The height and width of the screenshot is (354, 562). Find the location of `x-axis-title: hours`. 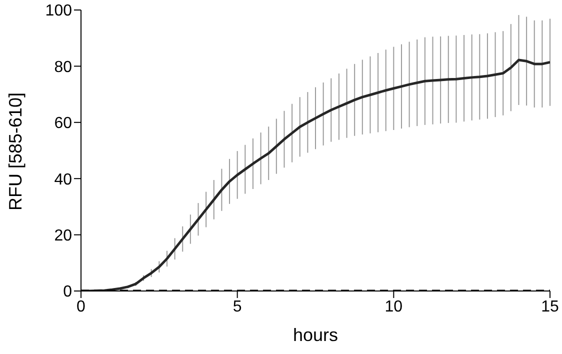

x-axis-title: hours is located at coordinates (315, 335).